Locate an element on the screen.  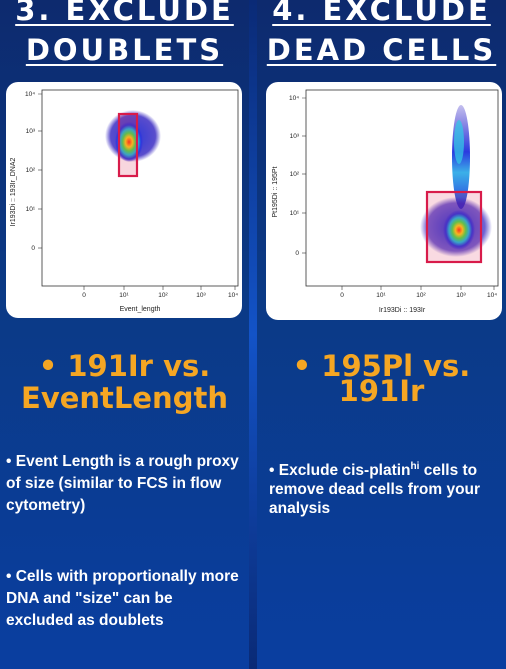
column-divider is located at coordinates (253, 334).